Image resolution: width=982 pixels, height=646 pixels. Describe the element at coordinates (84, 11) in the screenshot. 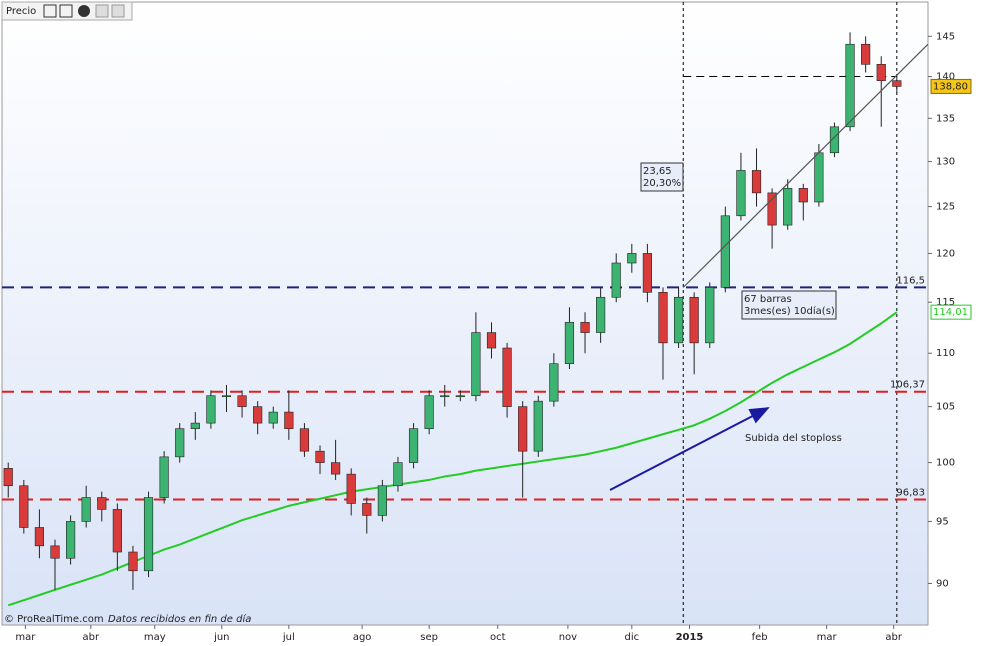

I see `close-icon` at that location.